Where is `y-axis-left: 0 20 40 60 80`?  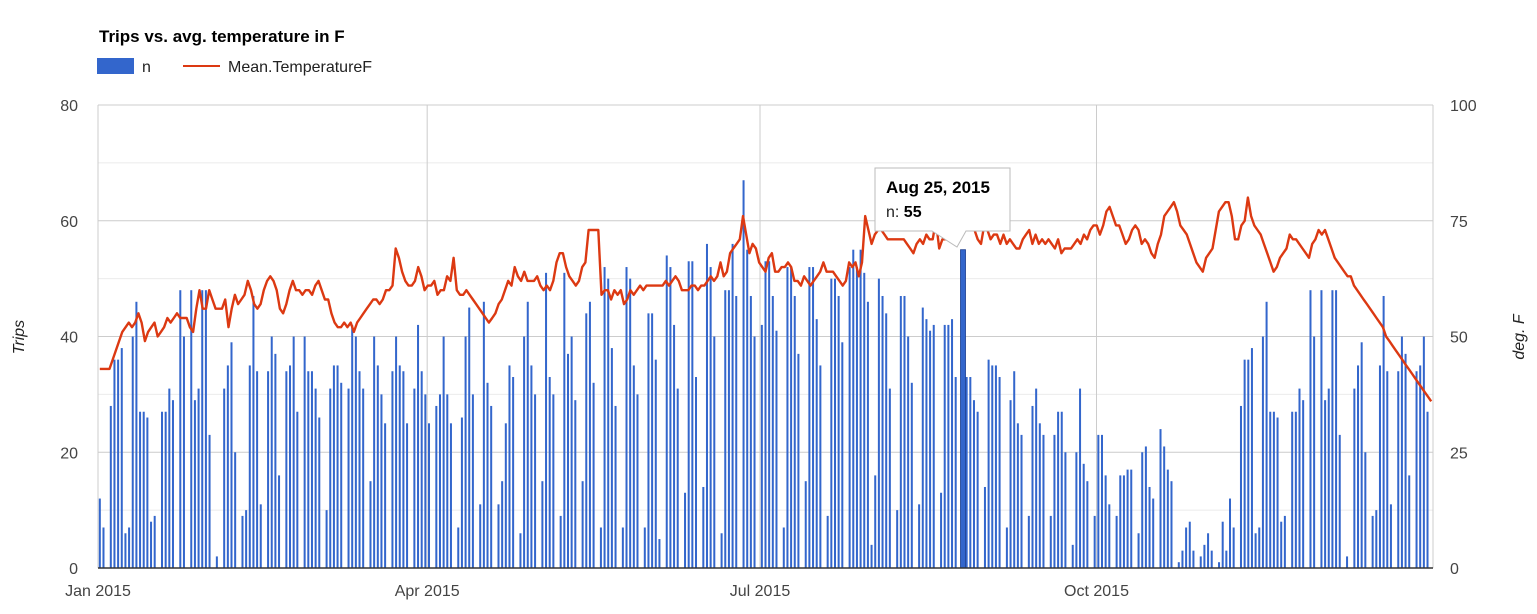
y-axis-left: 0 20 40 60 80 is located at coordinates (69, 338).